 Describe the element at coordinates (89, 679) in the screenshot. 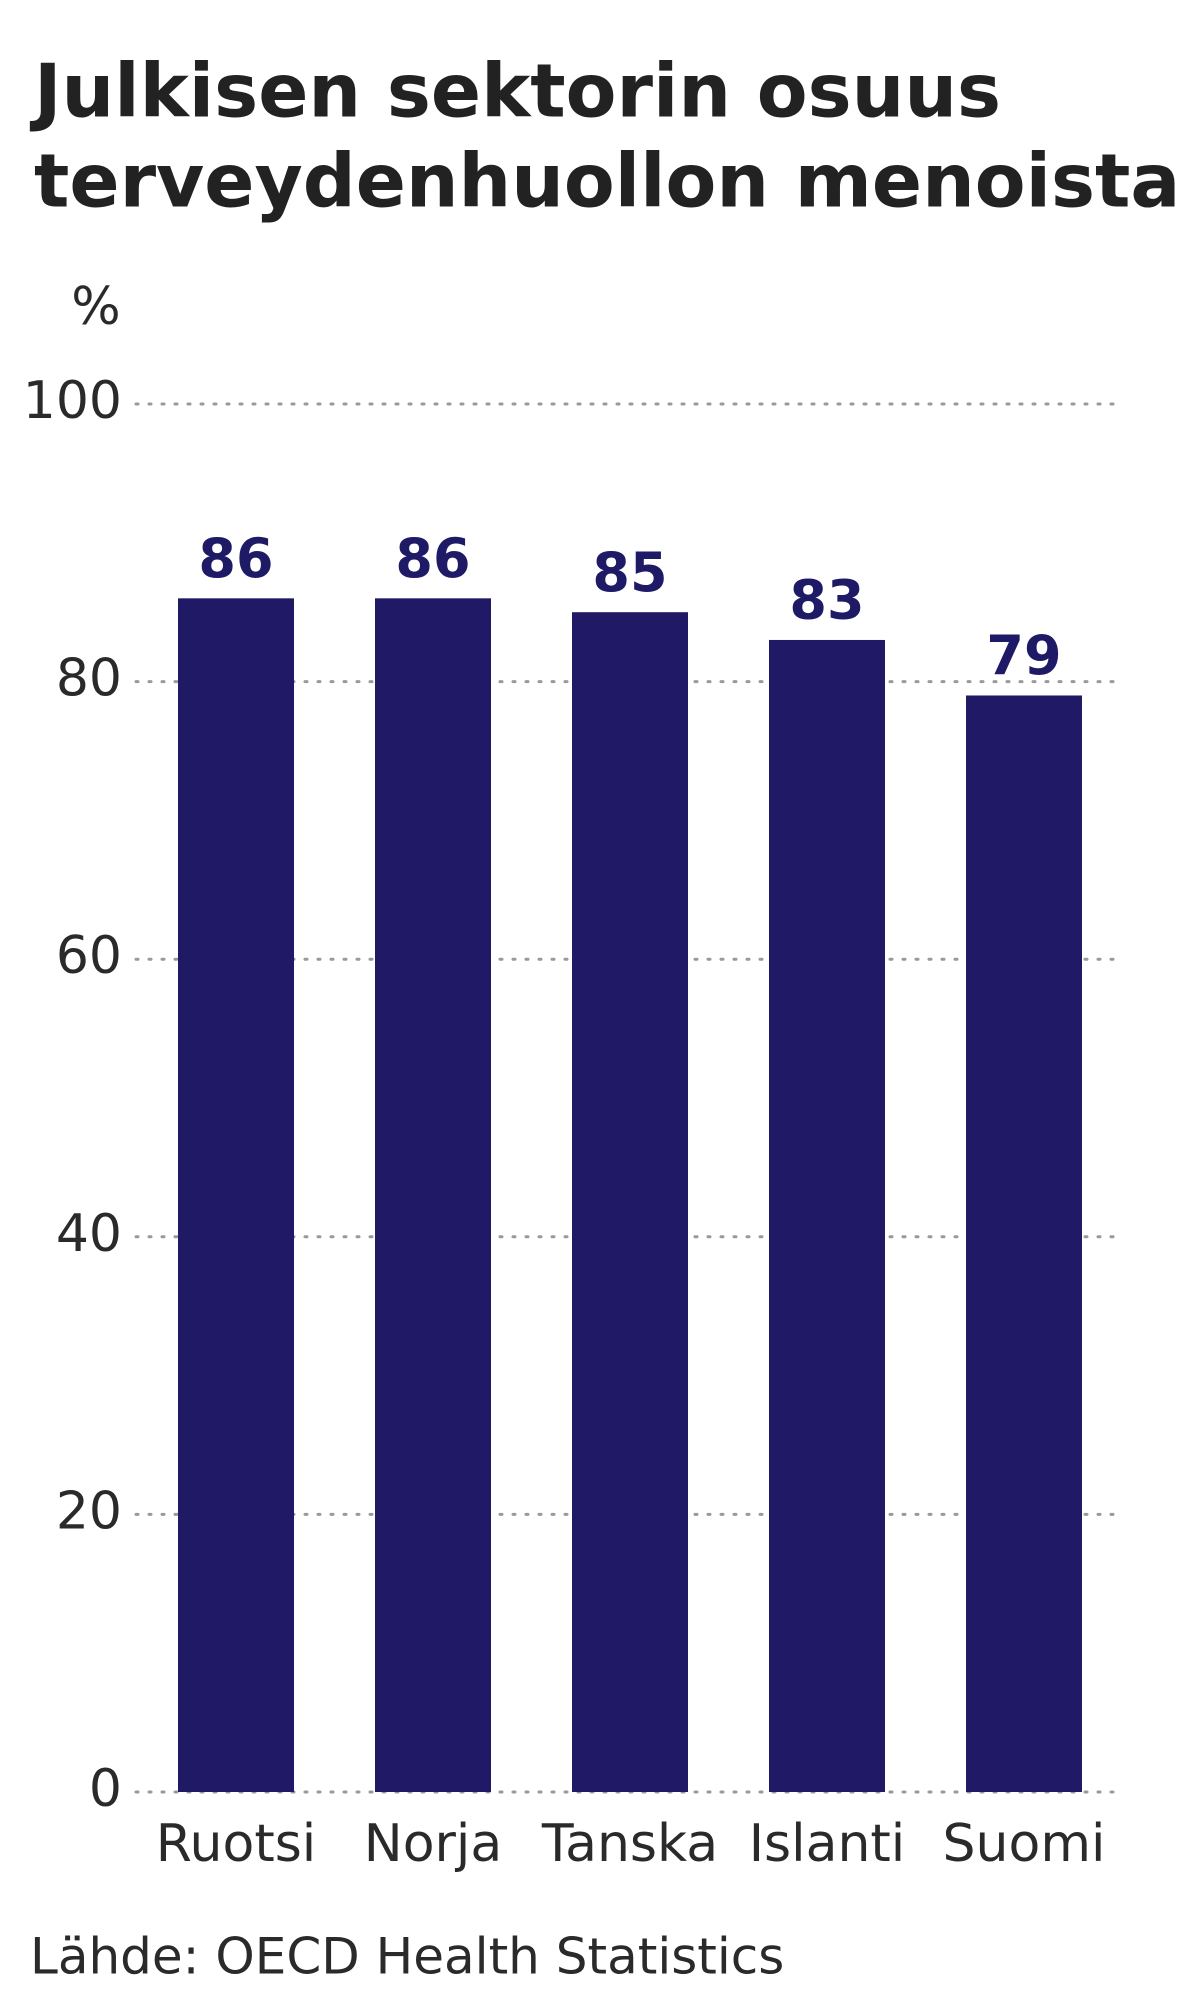

I see `y-tick-label: 80` at that location.